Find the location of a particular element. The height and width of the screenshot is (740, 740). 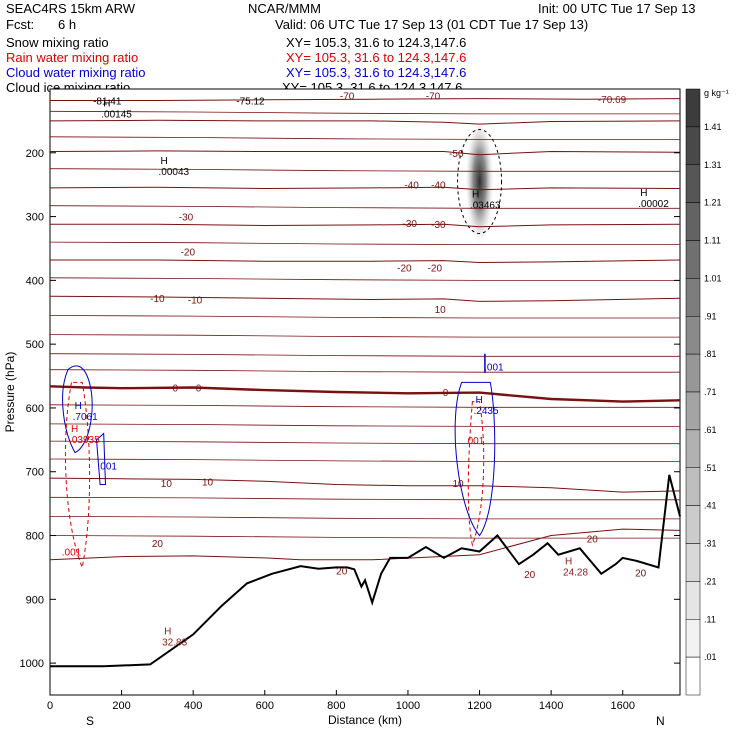

maximum-value-label: .2435 is located at coordinates (486, 411).